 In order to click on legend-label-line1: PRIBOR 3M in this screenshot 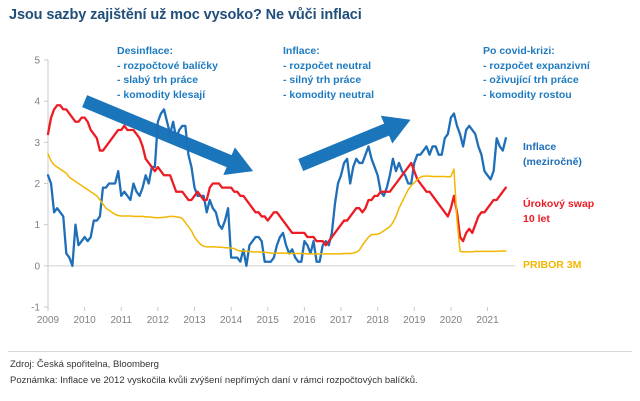, I will do `click(552, 265)`.